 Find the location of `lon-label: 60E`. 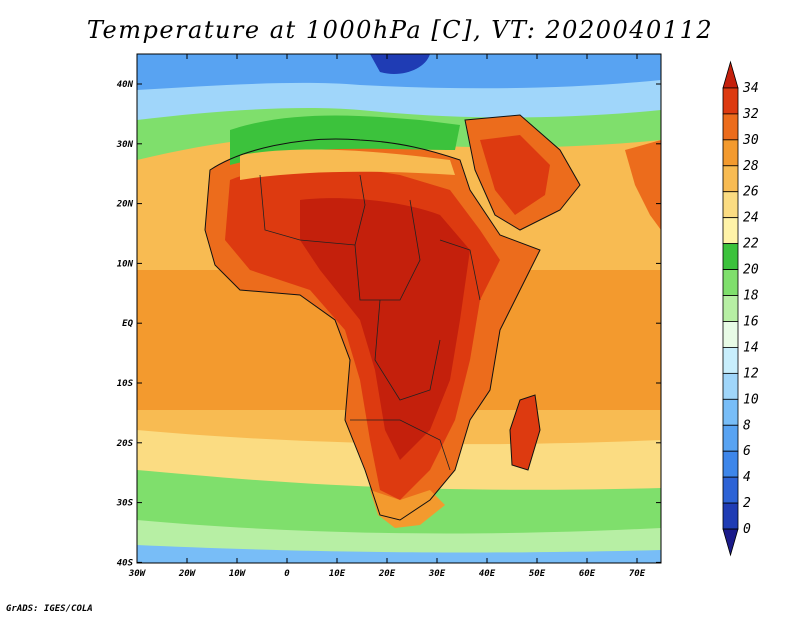

lon-label: 60E is located at coordinates (587, 574).